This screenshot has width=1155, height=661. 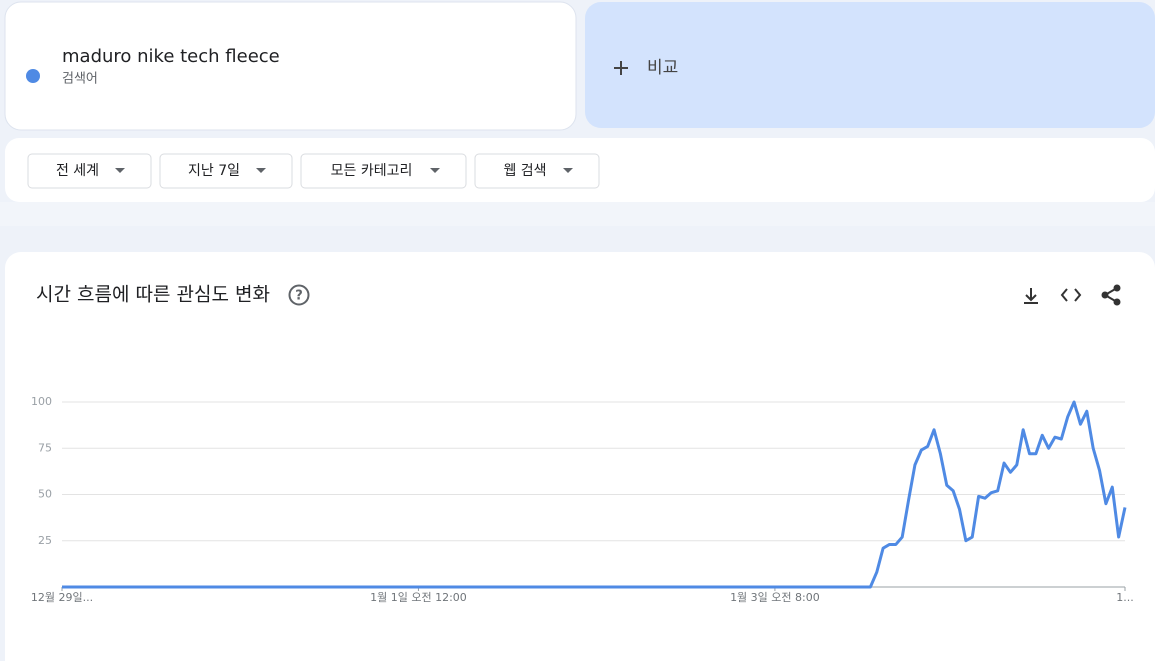 I want to click on embed-icon, so click(x=1071, y=295).